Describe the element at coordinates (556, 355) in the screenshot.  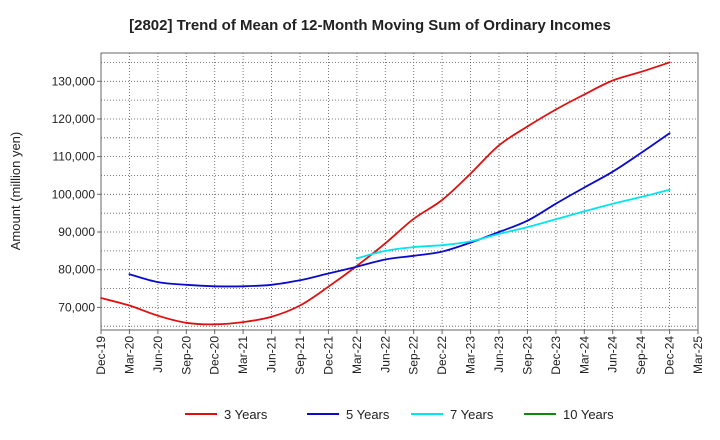
I see `x-tick-label: Dec-23` at that location.